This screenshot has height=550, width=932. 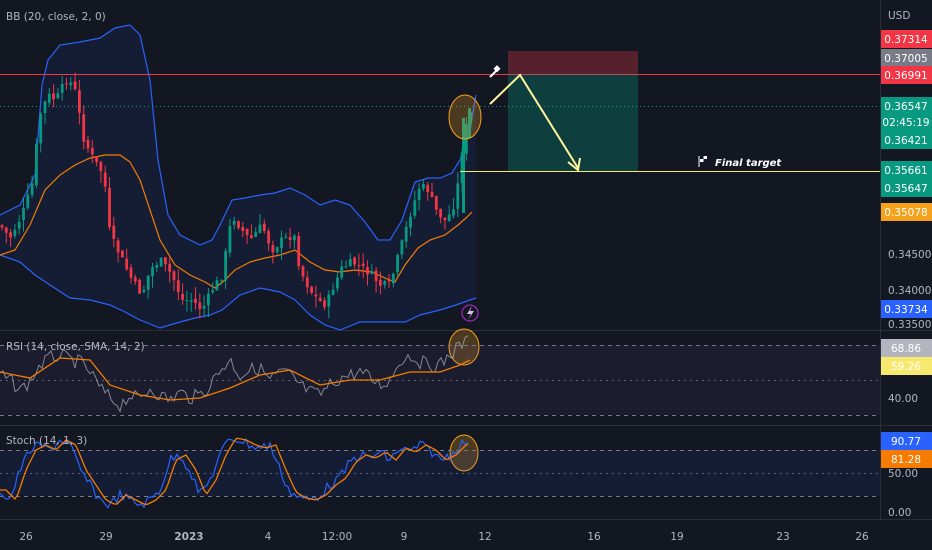 What do you see at coordinates (748, 163) in the screenshot?
I see `annotation-final-target: Final target` at bounding box center [748, 163].